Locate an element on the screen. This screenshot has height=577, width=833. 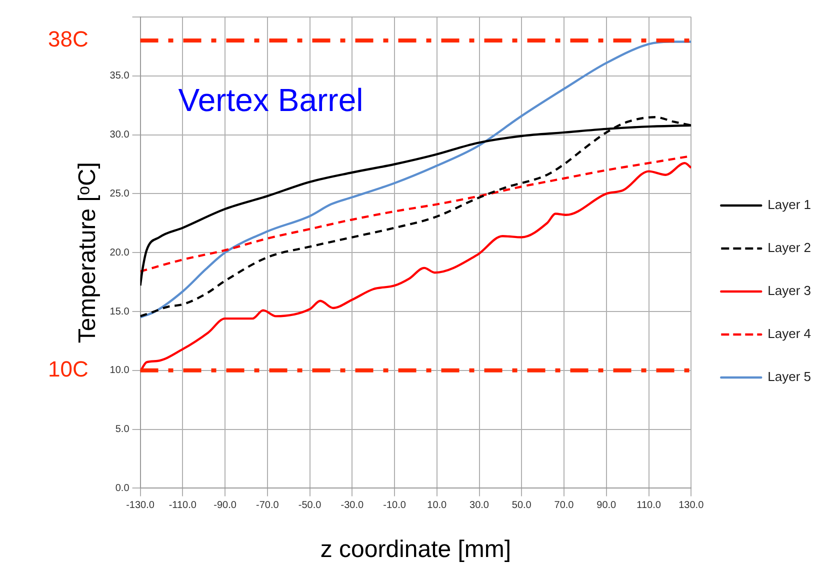
legend-label: Layer 1 is located at coordinates (790, 204).